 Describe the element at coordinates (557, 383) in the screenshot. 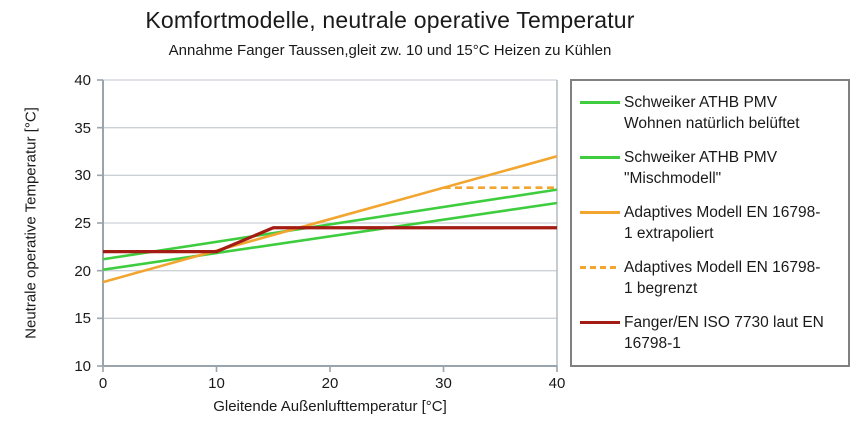

I see `x-tick-label: 40` at that location.